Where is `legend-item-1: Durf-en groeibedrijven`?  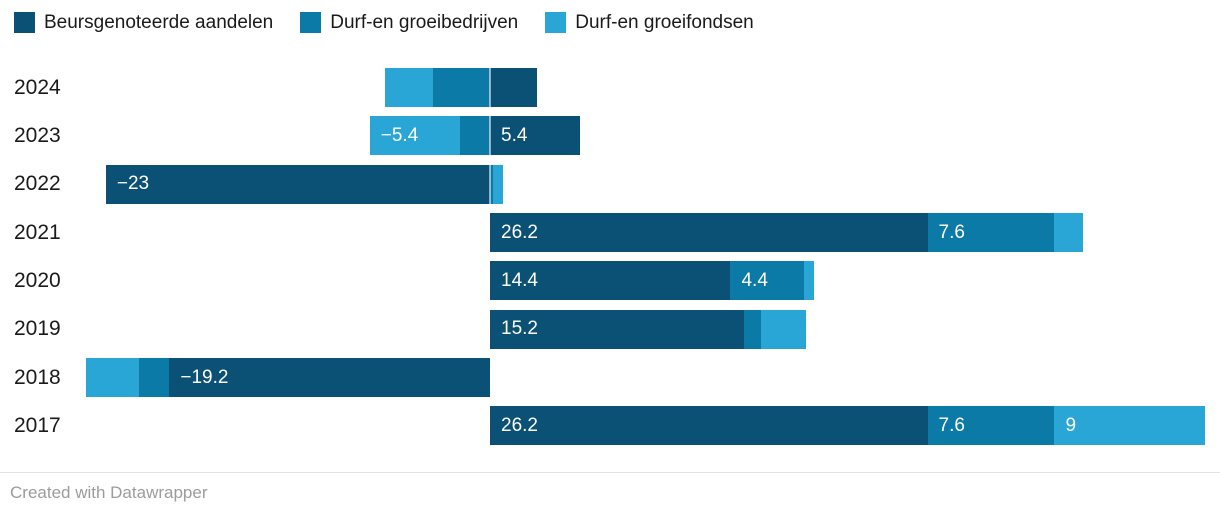 legend-item-1: Durf-en groeibedrijven is located at coordinates (409, 22).